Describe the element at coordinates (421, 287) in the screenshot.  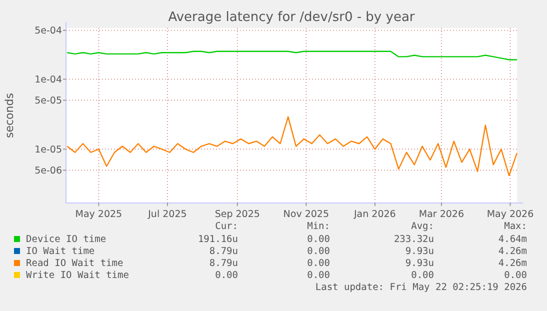
I see `text: Last update: Fri May 22 02:25:19 2026` at that location.